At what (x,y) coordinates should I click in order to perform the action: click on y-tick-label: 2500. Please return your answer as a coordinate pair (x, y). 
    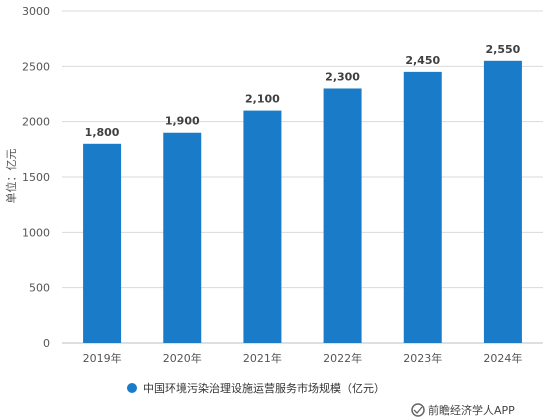
    Looking at the image, I should click on (36, 66).